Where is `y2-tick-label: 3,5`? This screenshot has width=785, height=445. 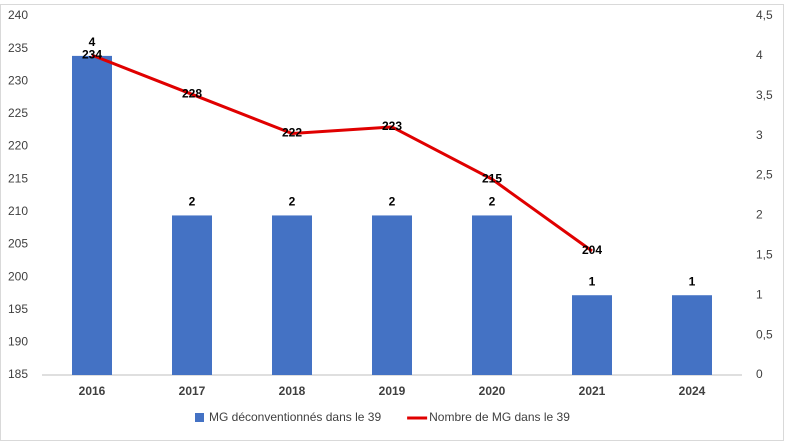 y2-tick-label: 3,5 is located at coordinates (764, 95).